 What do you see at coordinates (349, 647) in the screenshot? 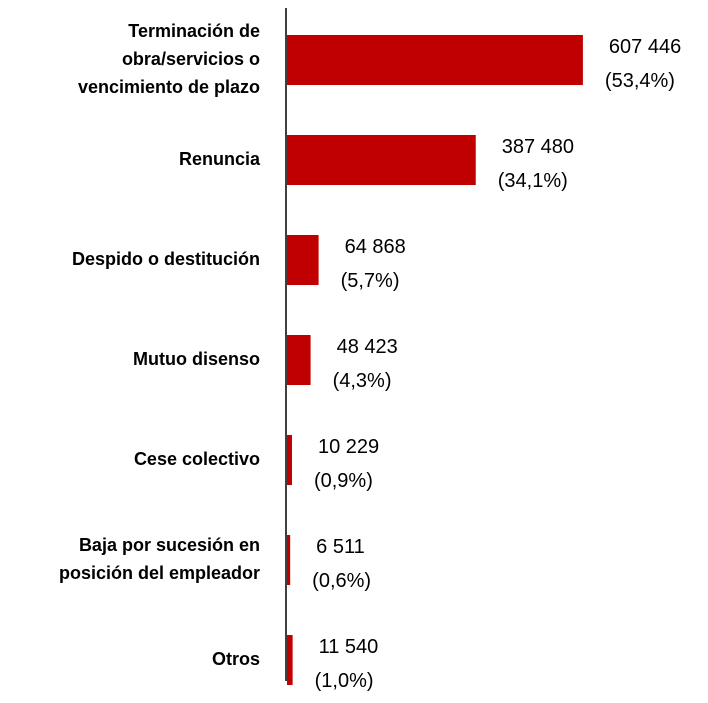
I see `value-label: 11 540` at bounding box center [349, 647].